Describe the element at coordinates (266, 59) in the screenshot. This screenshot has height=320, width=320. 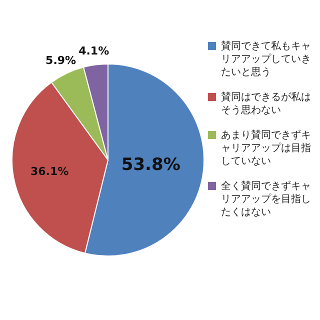
I see `legend-label: 賛同できて私もキャリアアップしていきたいと思う` at that location.